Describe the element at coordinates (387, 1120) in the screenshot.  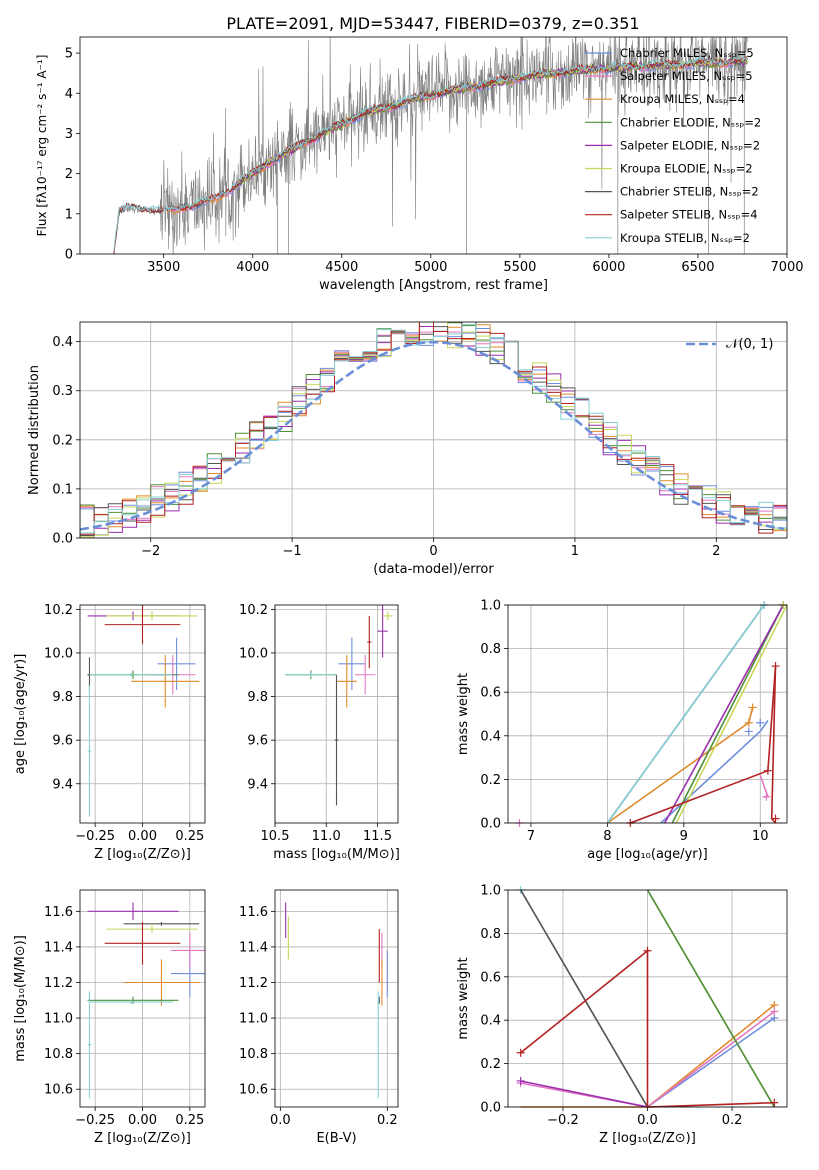
I see `x-tick-label: 0.2` at that location.